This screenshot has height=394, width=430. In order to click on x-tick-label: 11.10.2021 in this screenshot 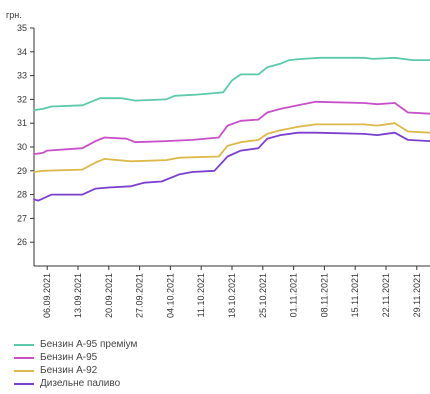, I will do `click(201, 295)`.